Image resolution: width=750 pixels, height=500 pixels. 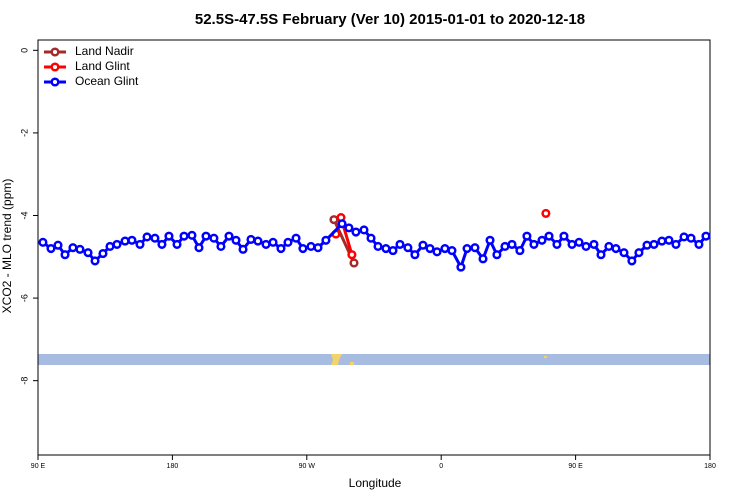 I want to click on y-tick-label: -6, so click(x=24, y=298).